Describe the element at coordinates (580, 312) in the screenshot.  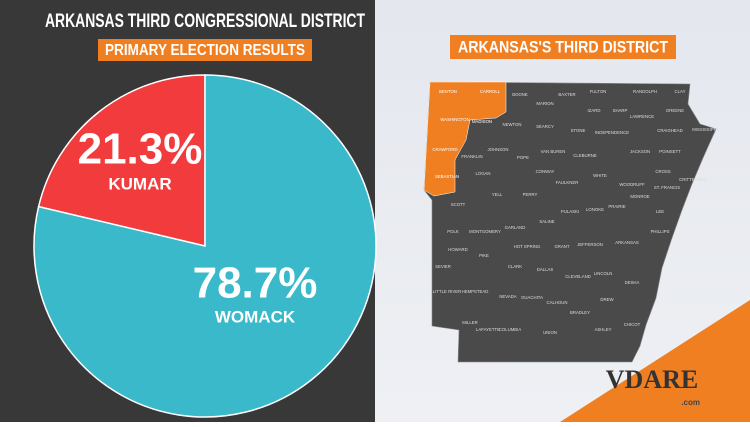
I see `county-label: BRADLEY` at that location.